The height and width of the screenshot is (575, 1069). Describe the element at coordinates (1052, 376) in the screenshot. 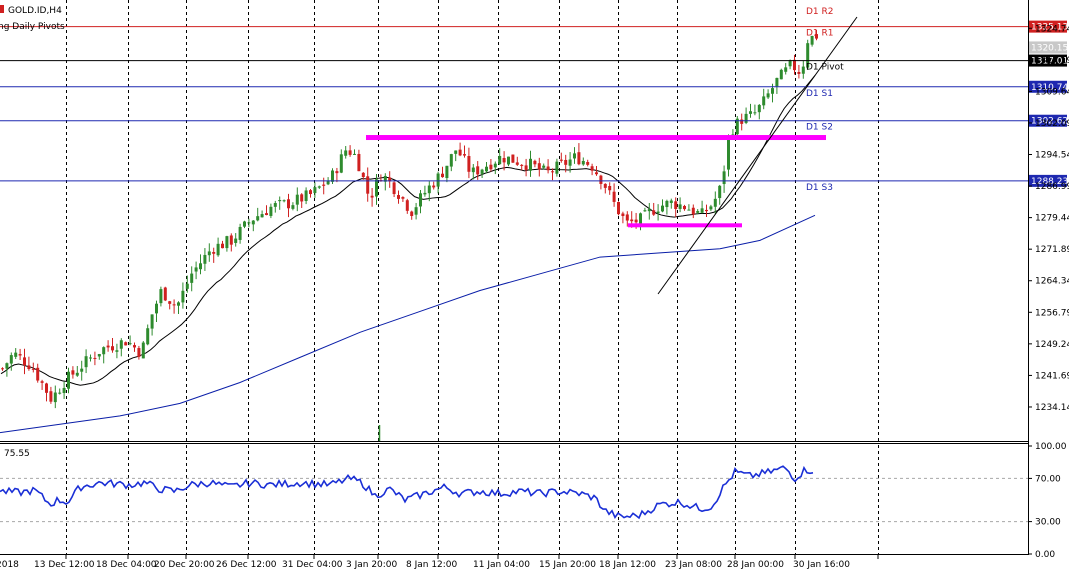

I see `price-axis-label: 1241.69` at that location.